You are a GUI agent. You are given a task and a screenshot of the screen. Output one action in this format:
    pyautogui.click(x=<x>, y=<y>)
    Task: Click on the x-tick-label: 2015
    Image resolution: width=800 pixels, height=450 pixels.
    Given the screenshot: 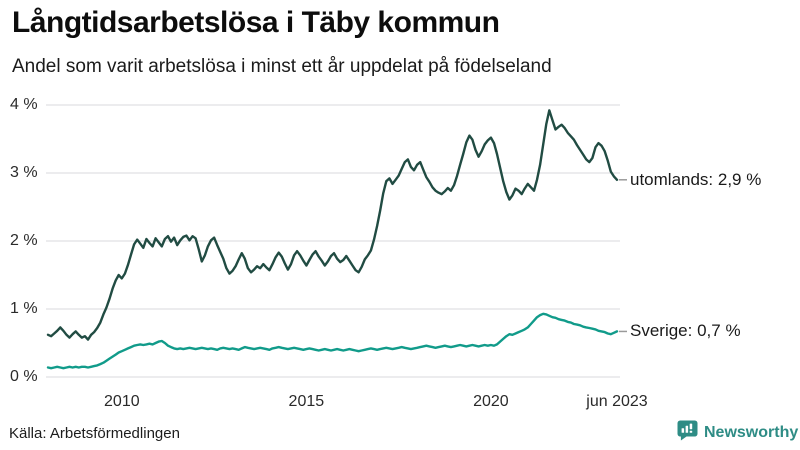 What is the action you would take?
    pyautogui.click(x=306, y=401)
    